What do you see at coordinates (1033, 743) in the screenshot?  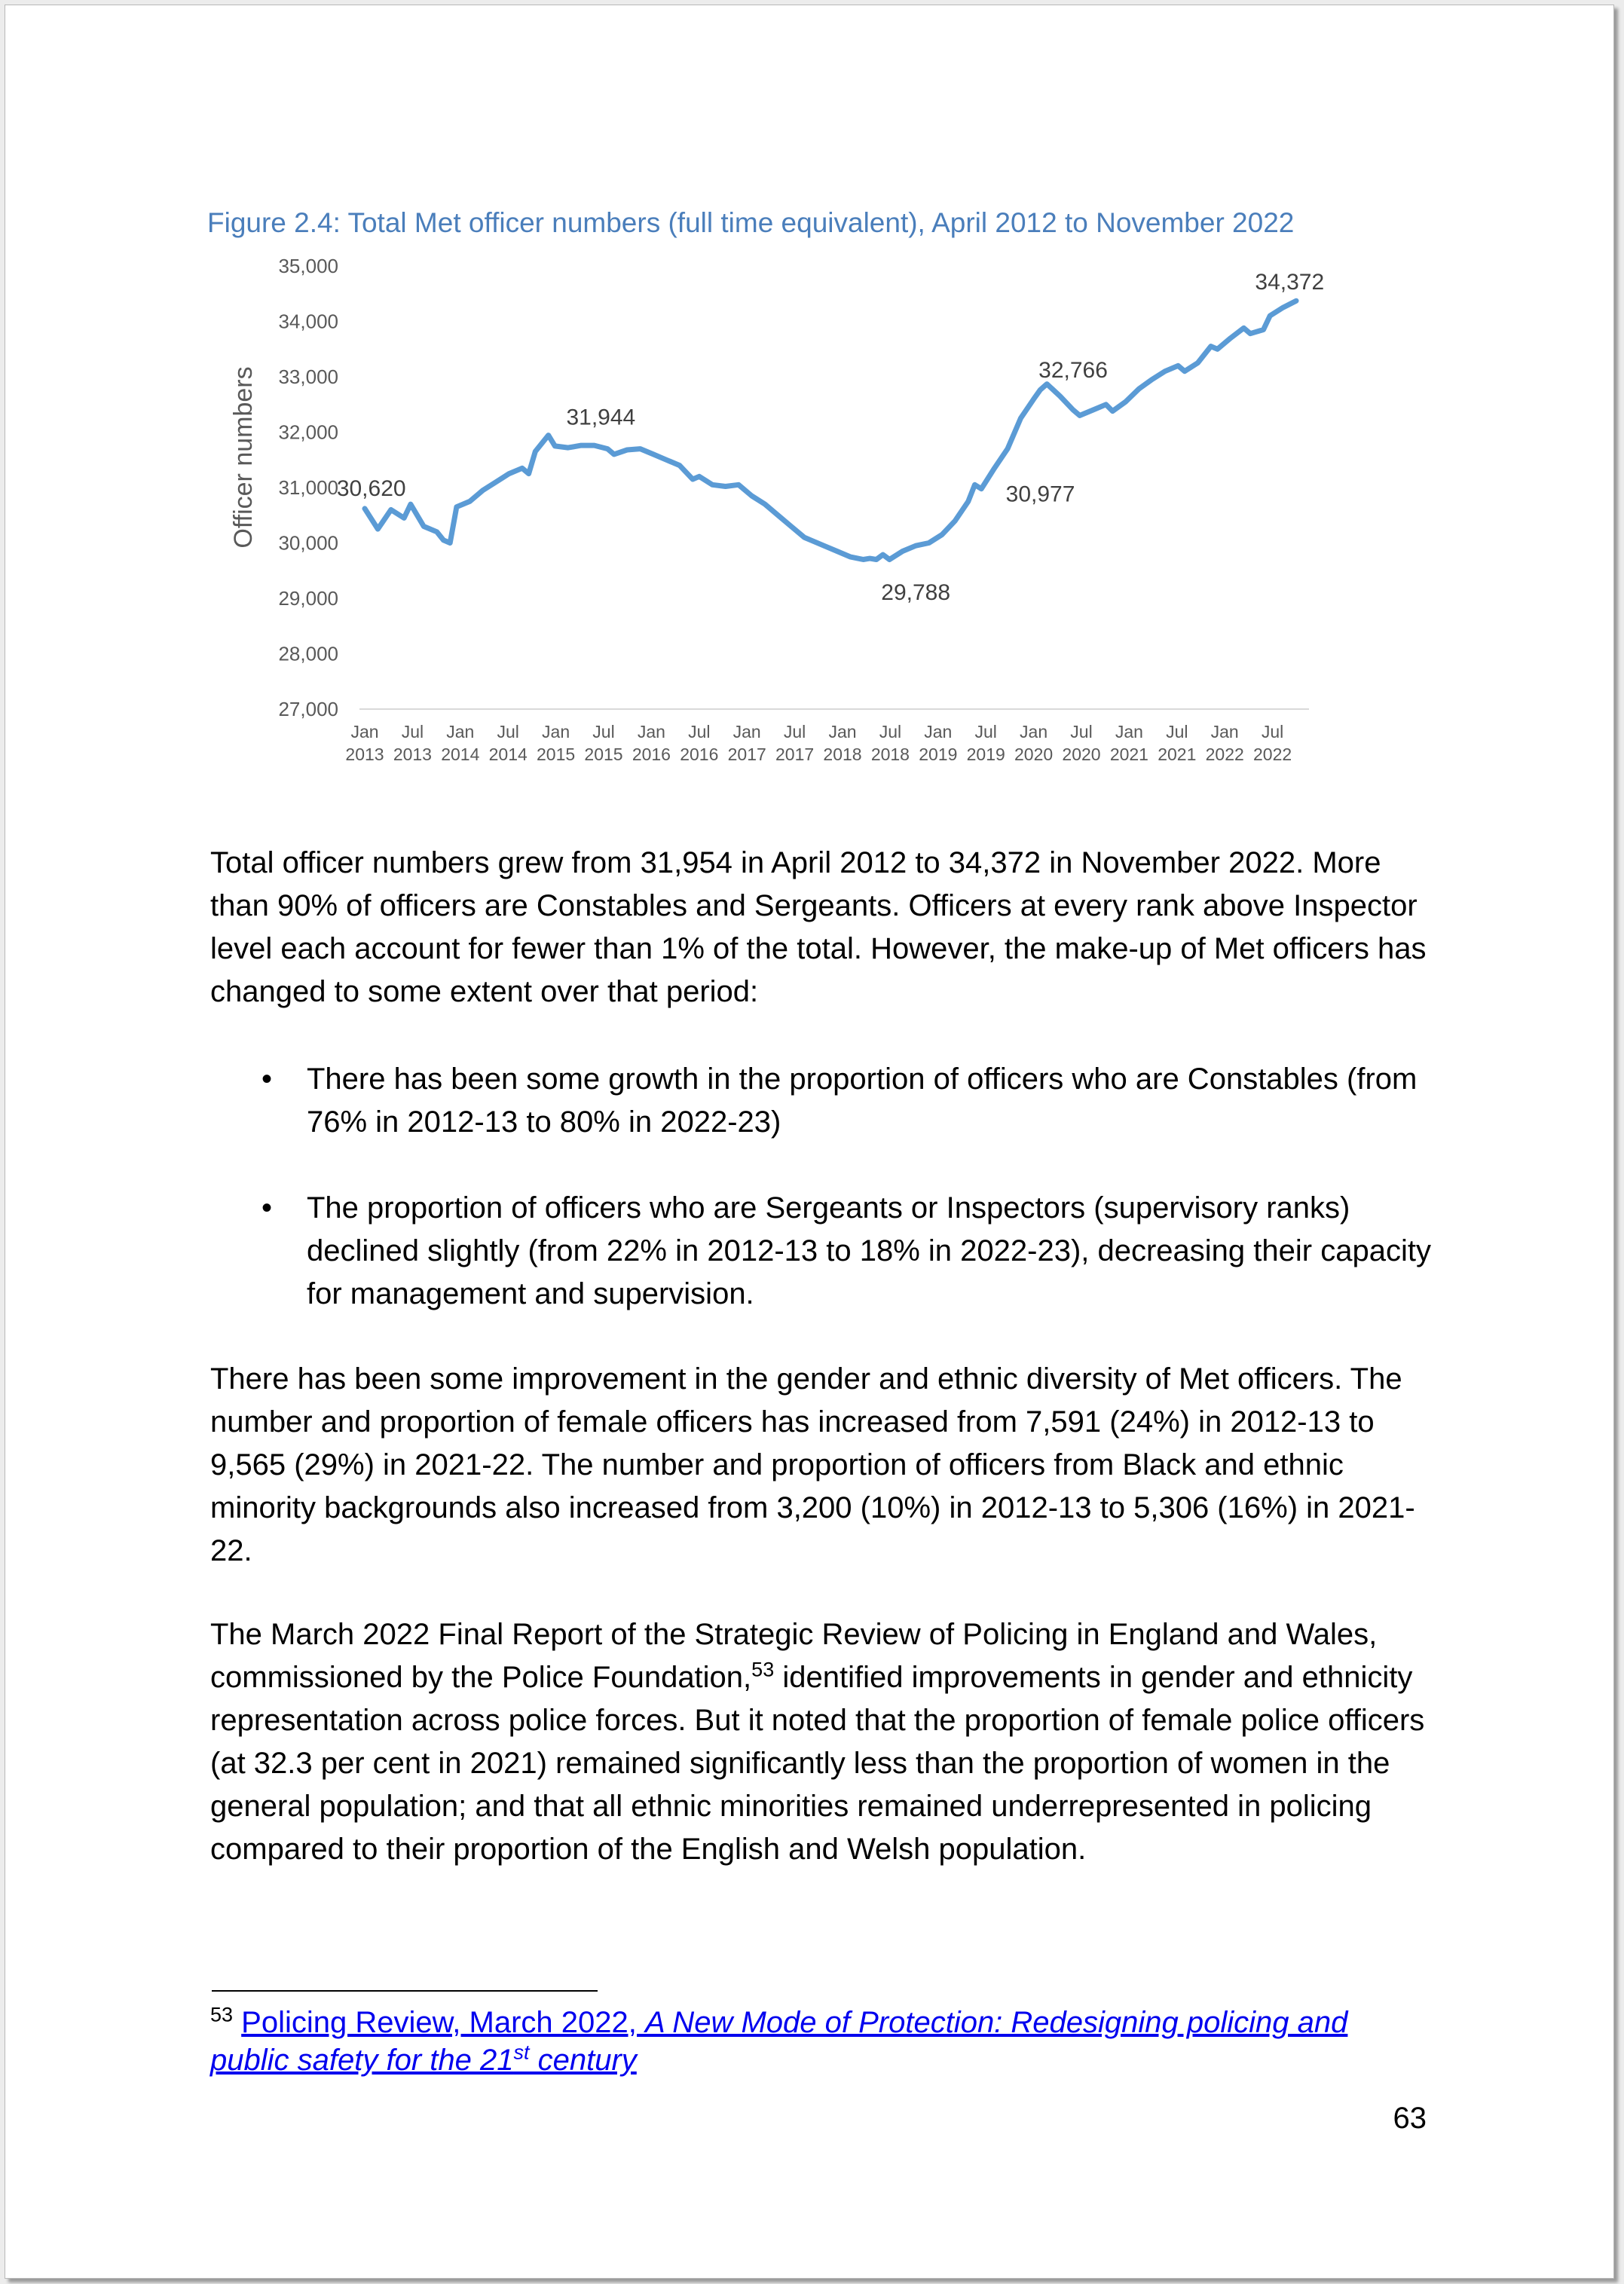 I see `x-tick-label: Jan 2020` at bounding box center [1033, 743].